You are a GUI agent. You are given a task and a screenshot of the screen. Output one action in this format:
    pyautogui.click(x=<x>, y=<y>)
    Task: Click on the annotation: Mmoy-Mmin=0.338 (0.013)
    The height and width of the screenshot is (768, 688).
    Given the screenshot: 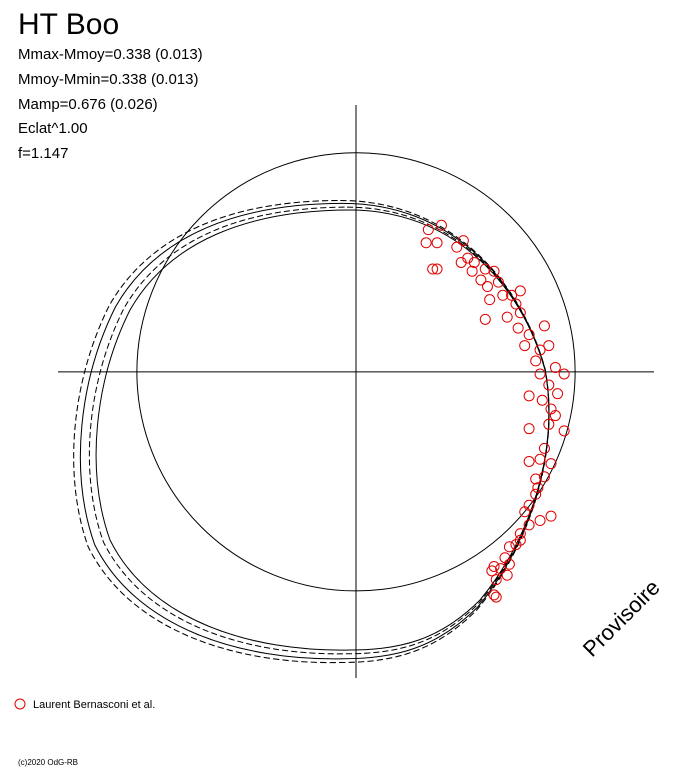 What is the action you would take?
    pyautogui.click(x=108, y=79)
    